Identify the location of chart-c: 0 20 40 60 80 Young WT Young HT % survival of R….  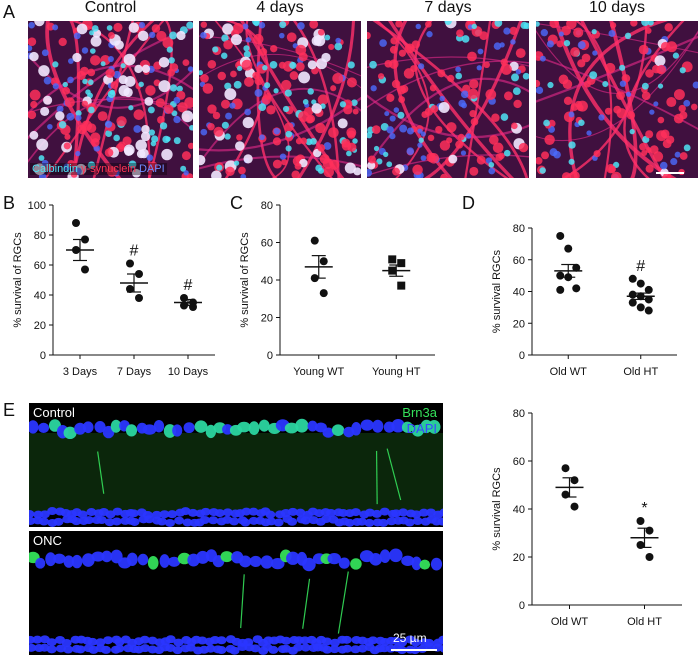
(337, 289).